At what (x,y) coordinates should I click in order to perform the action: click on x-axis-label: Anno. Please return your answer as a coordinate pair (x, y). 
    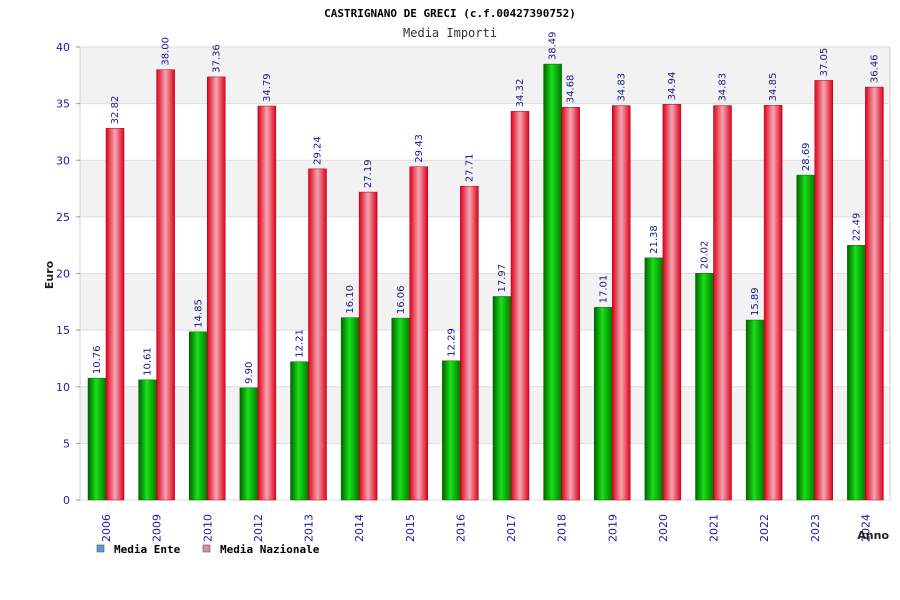
    Looking at the image, I should click on (873, 535).